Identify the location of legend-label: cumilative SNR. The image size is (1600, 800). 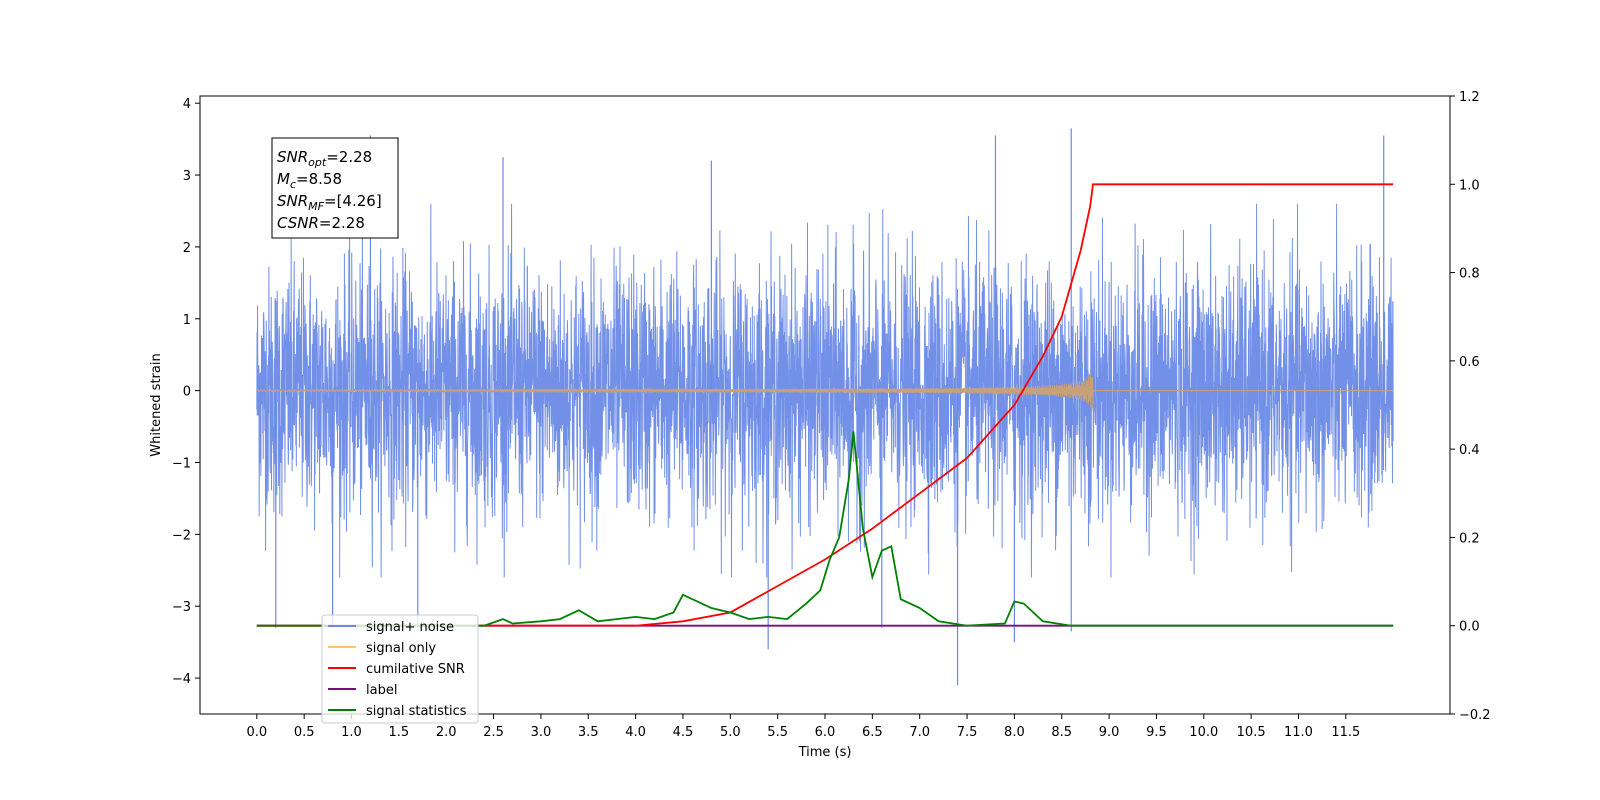
(415, 669).